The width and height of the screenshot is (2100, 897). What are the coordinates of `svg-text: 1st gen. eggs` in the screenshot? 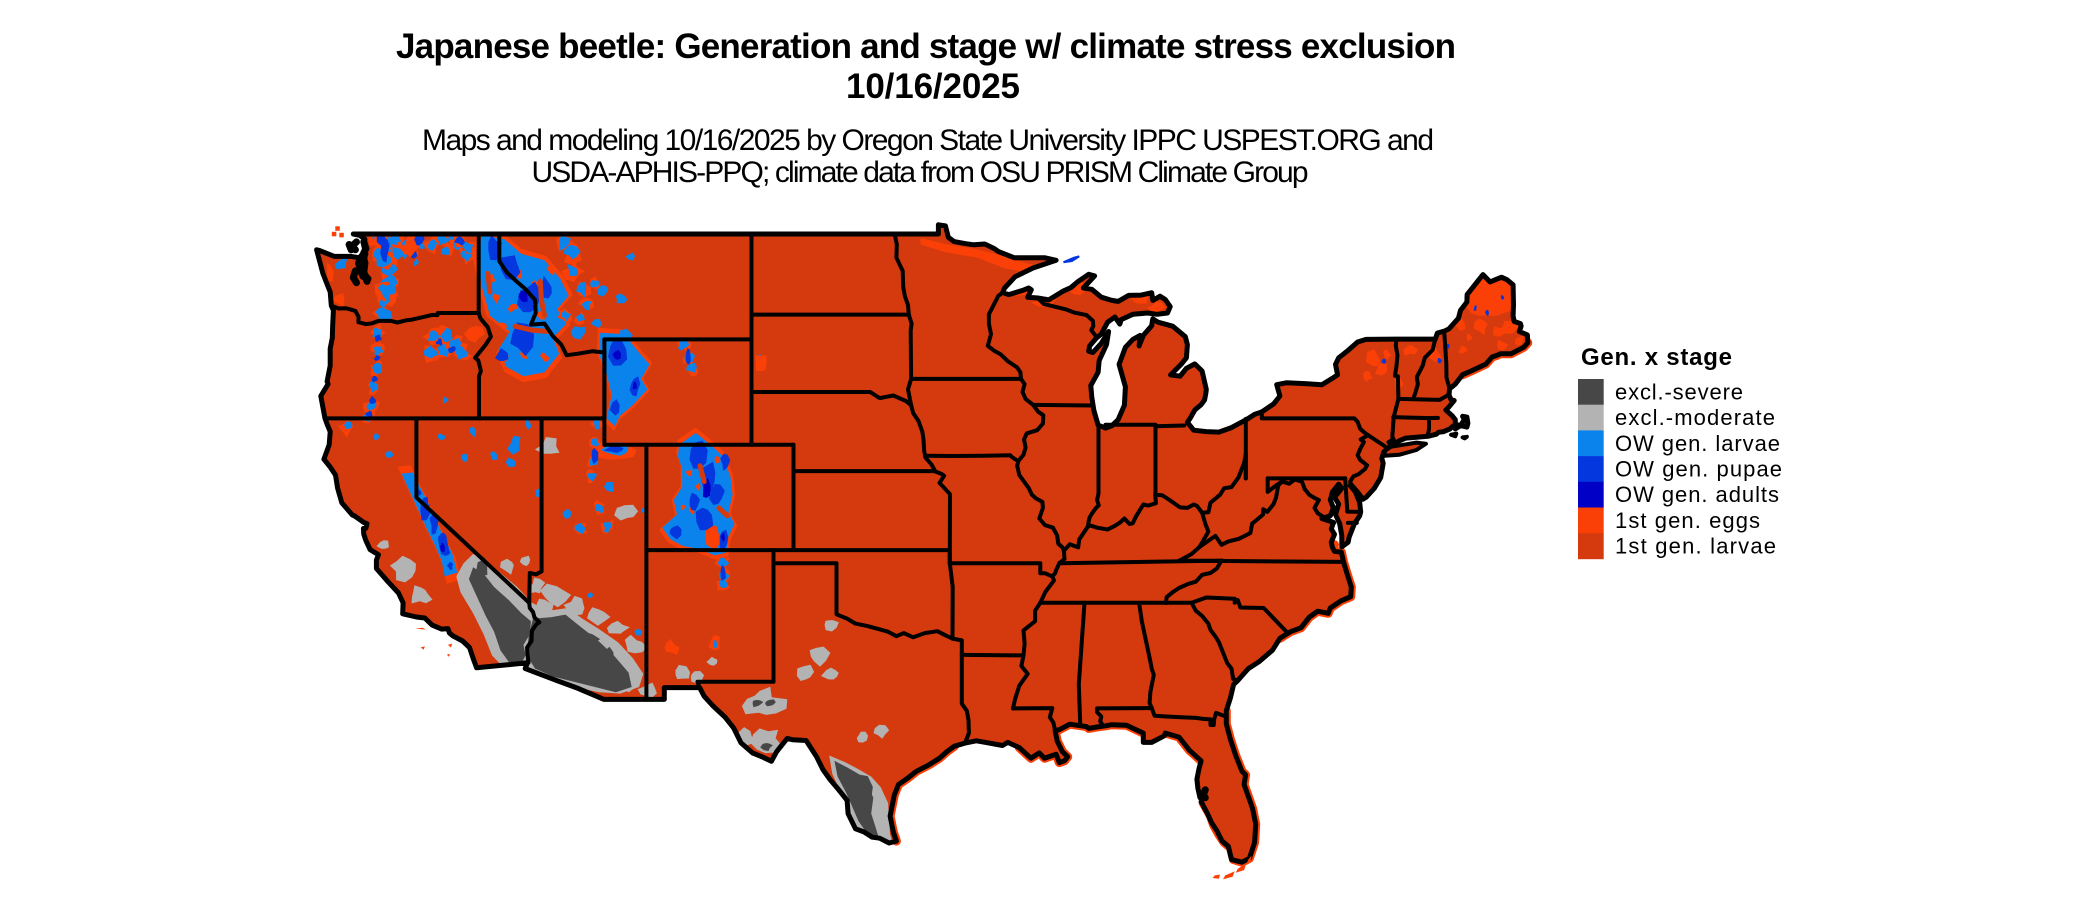 It's located at (1687, 520).